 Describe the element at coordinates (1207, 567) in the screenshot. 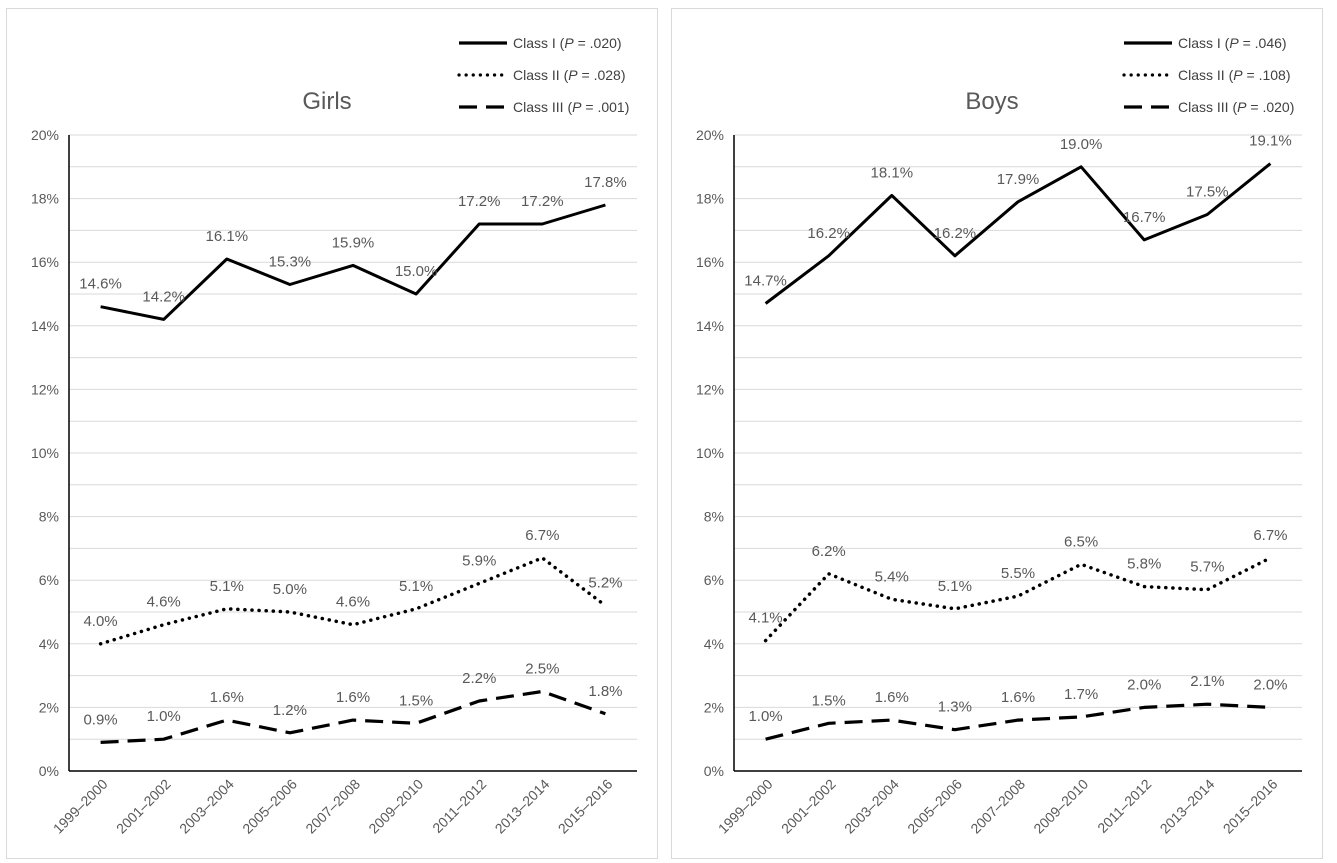

I see `data-label: 5.7%` at that location.